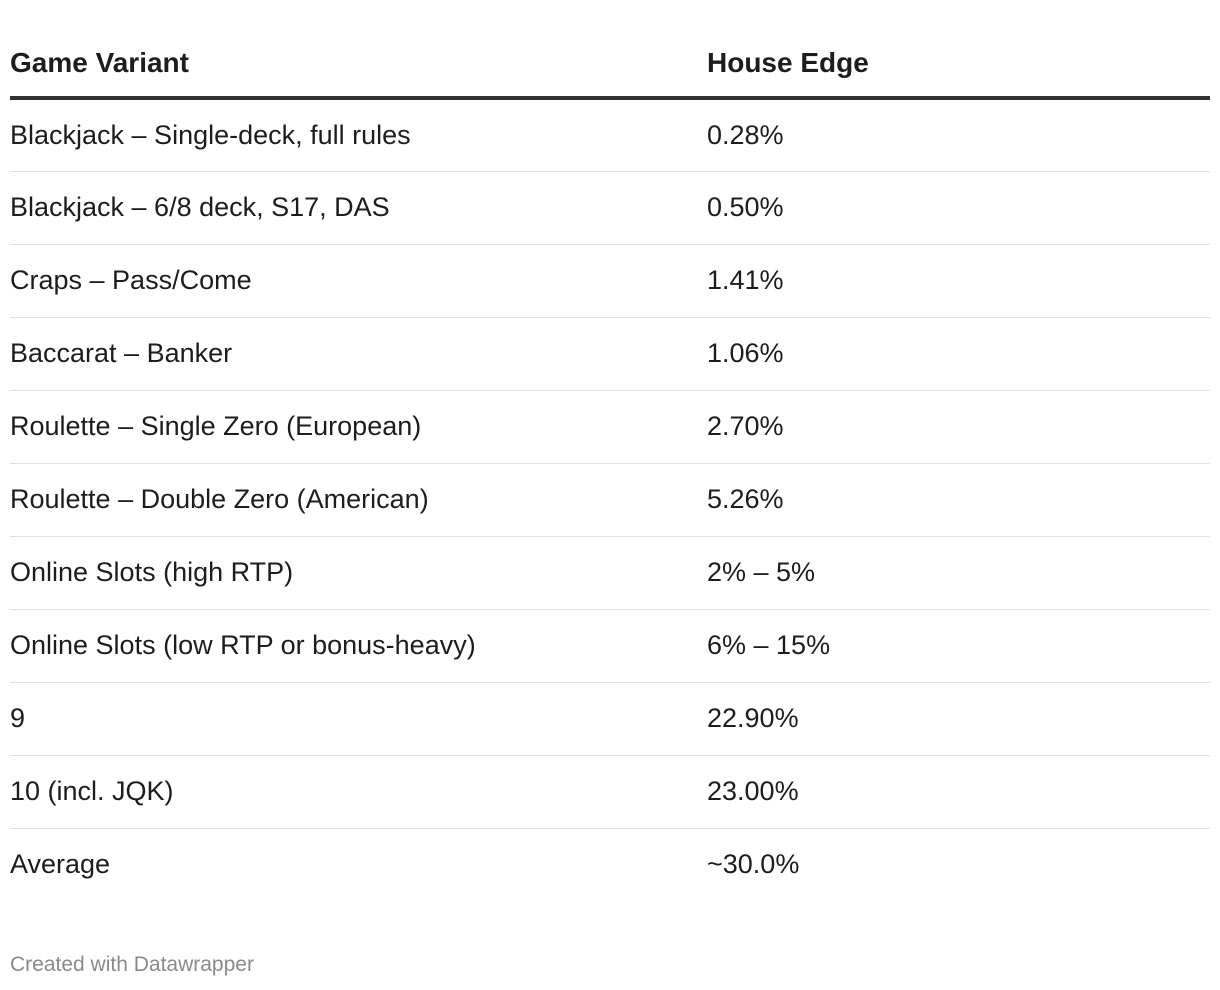 Image resolution: width=1220 pixels, height=990 pixels. I want to click on table-row: Roulette – Double Zero (American) 5.26%, so click(610, 500).